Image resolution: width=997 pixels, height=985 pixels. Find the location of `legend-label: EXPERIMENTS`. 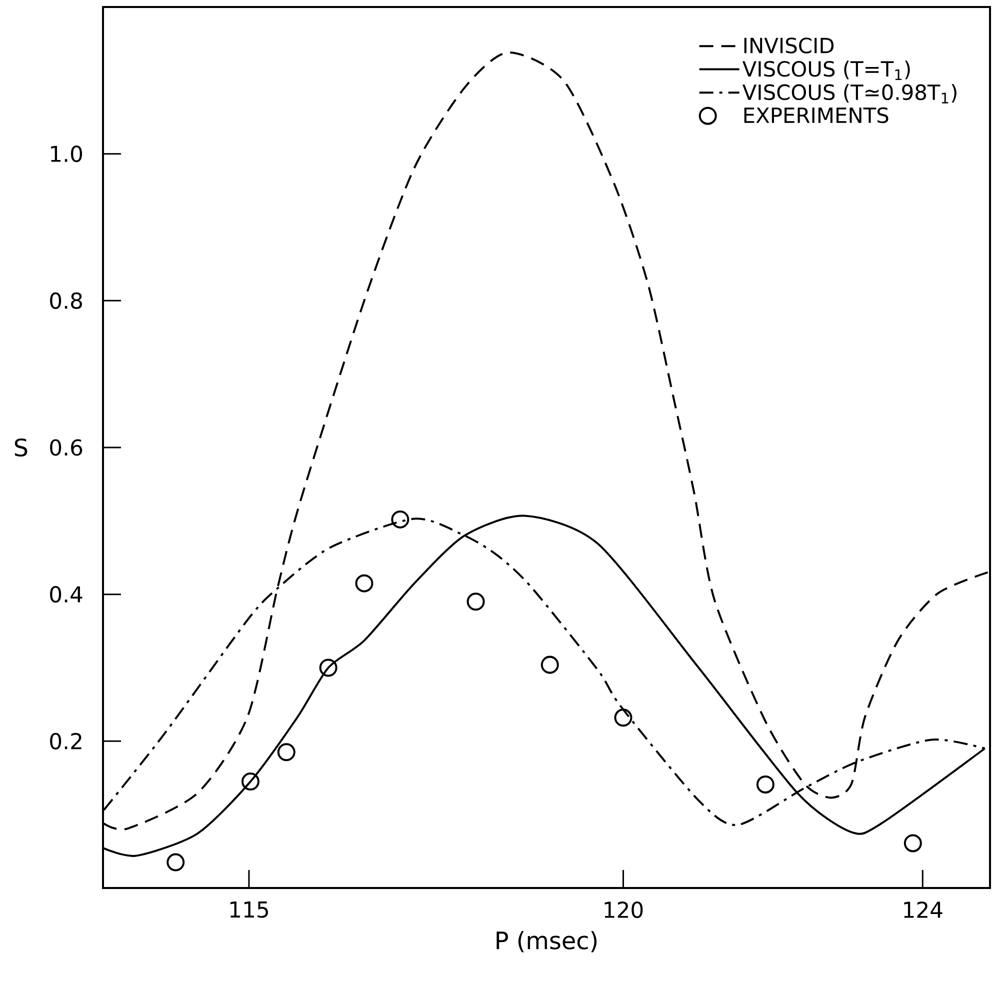

legend-label: EXPERIMENTS is located at coordinates (816, 115).